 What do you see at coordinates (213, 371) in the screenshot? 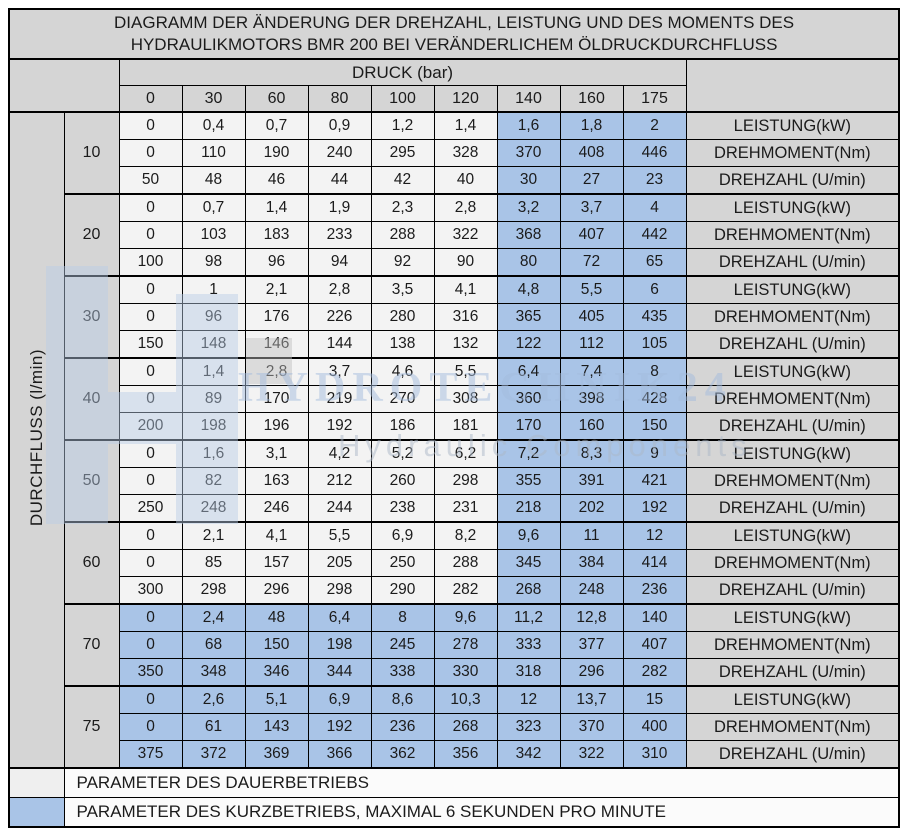
I see `data-cell: 1,4` at bounding box center [213, 371].